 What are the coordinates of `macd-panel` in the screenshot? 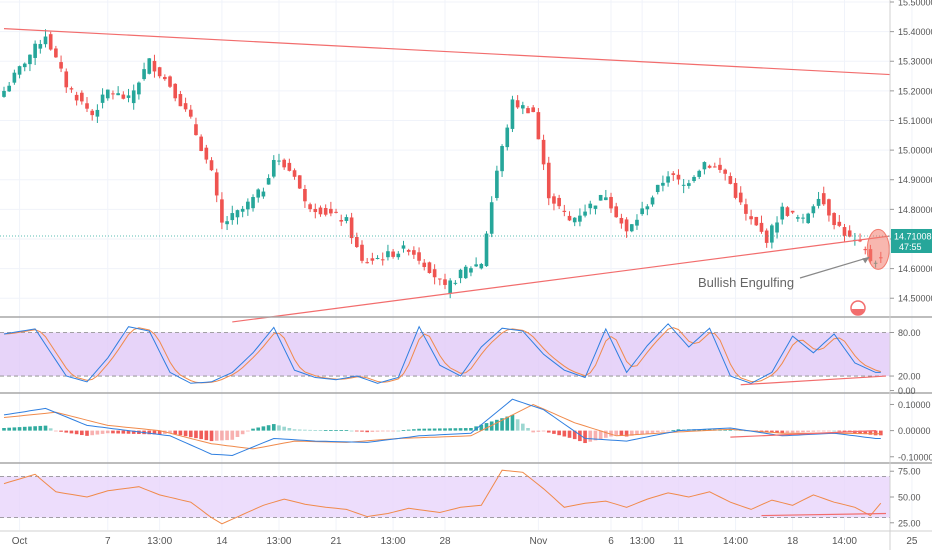 It's located at (442, 427).